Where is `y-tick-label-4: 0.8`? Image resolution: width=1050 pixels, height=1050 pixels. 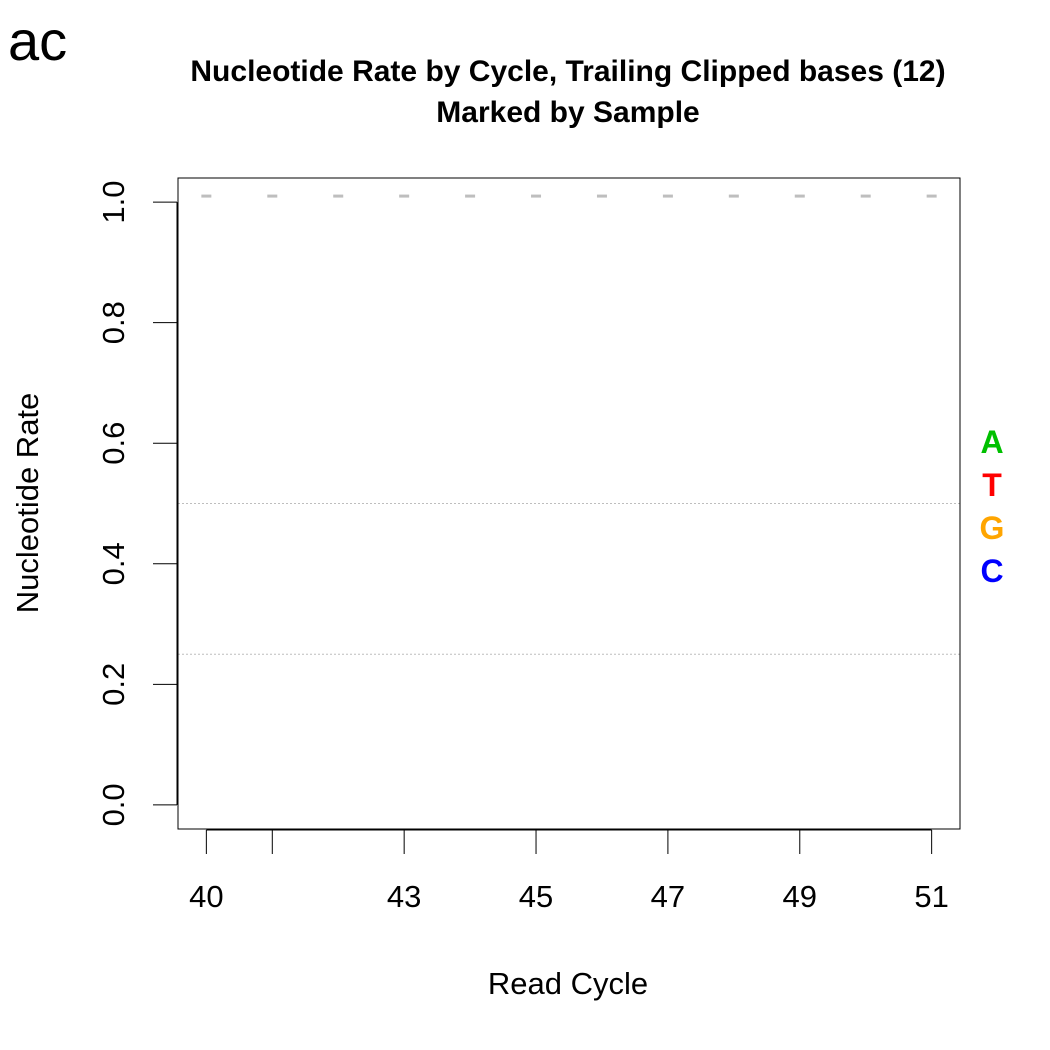 y-tick-label-4: 0.8 is located at coordinates (113, 322).